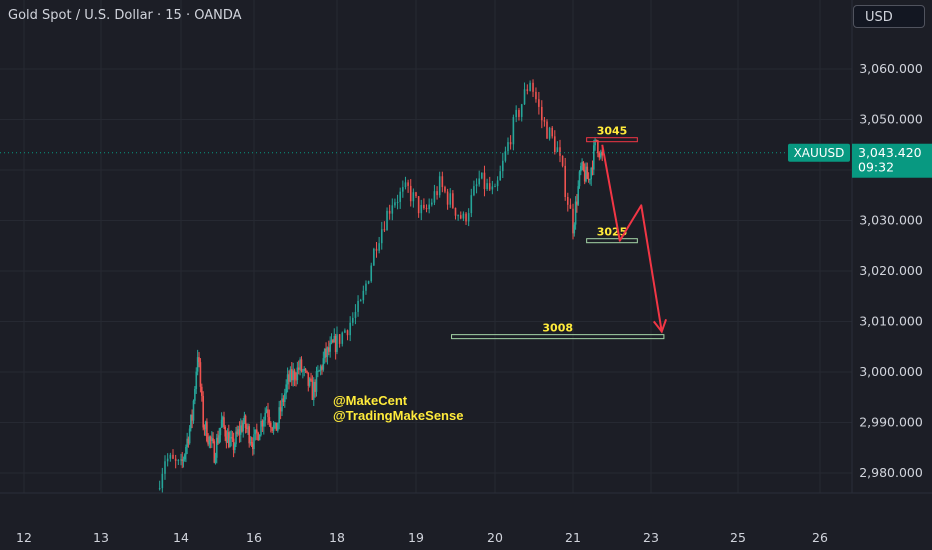 The width and height of the screenshot is (932, 550). What do you see at coordinates (495, 537) in the screenshot?
I see `x-tick-label: 20` at bounding box center [495, 537].